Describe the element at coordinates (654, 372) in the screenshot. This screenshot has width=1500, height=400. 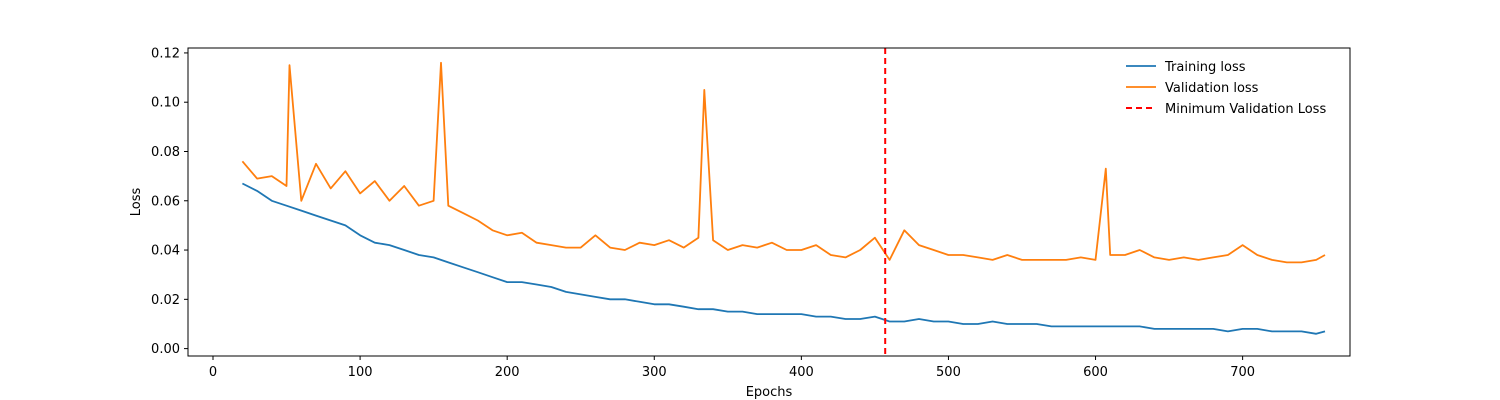
I see `x-tick-label: 300` at that location.